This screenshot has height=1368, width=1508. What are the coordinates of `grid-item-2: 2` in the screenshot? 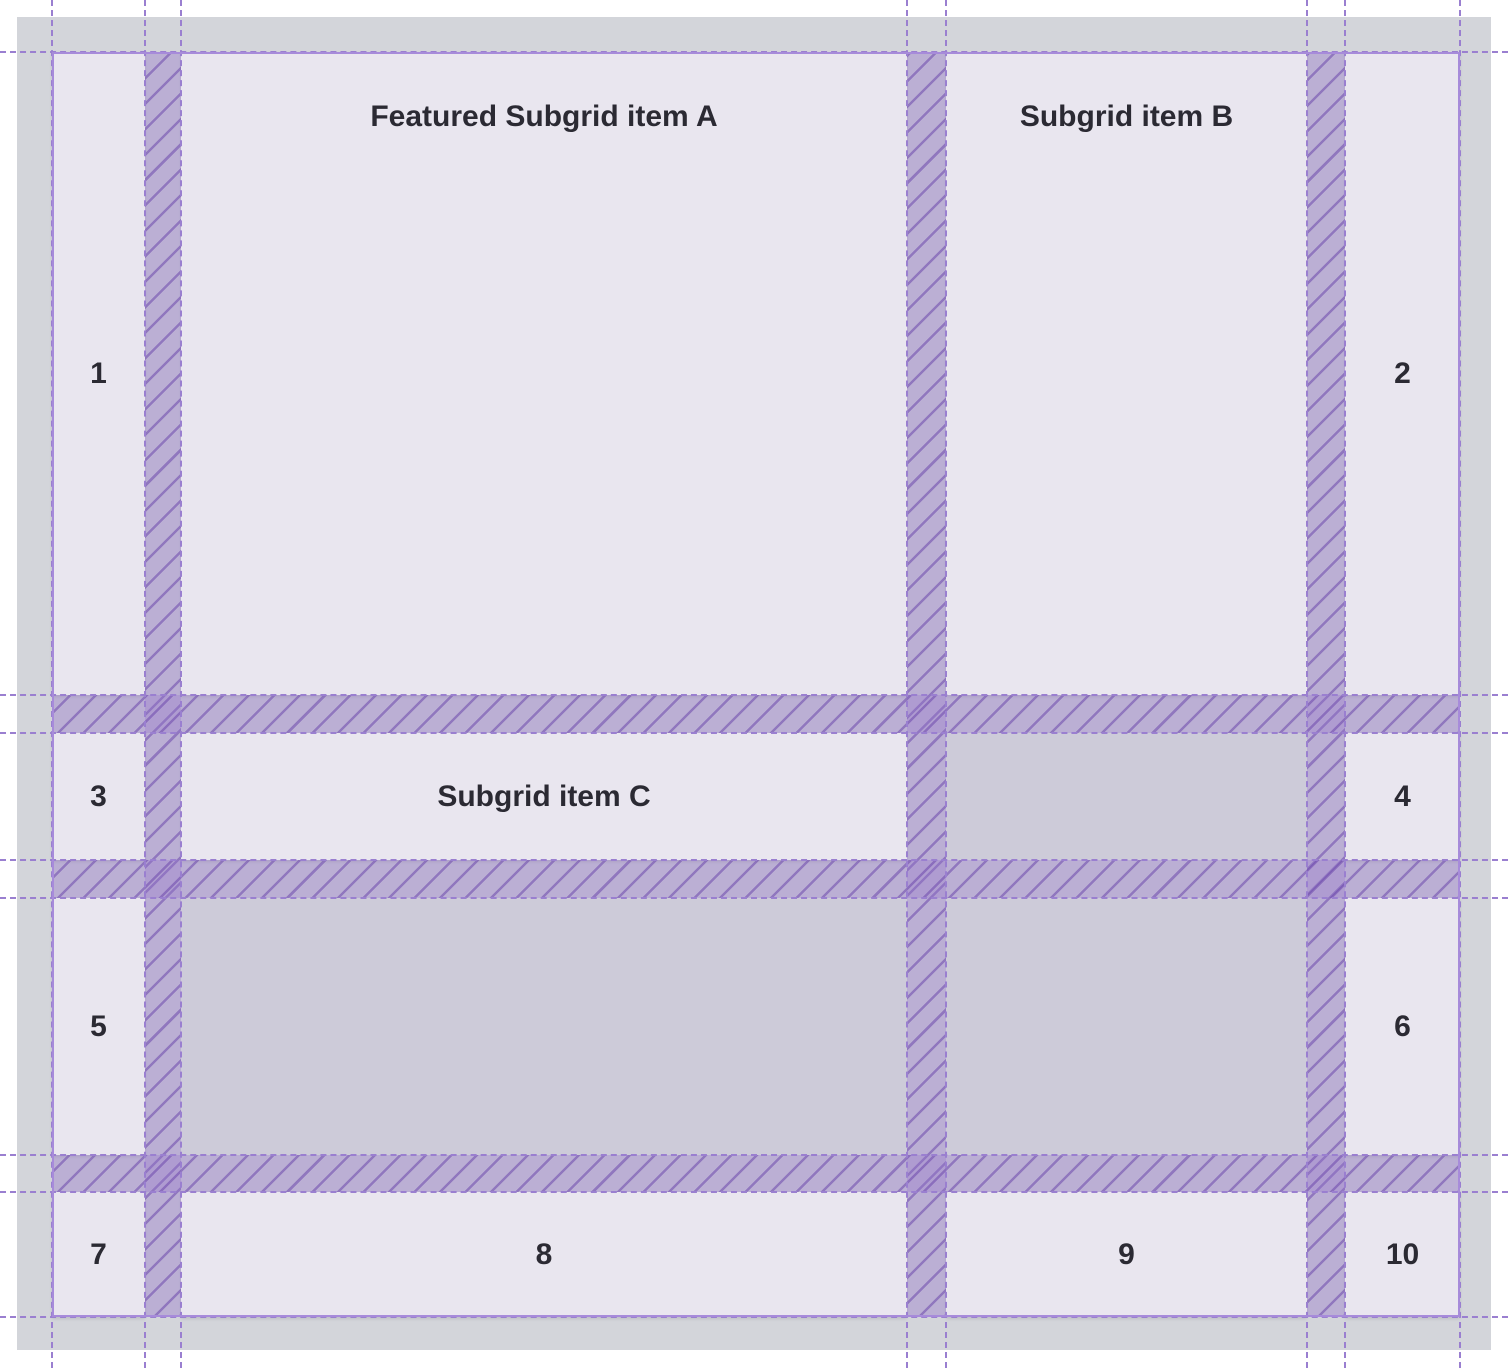 It's located at (1402, 373).